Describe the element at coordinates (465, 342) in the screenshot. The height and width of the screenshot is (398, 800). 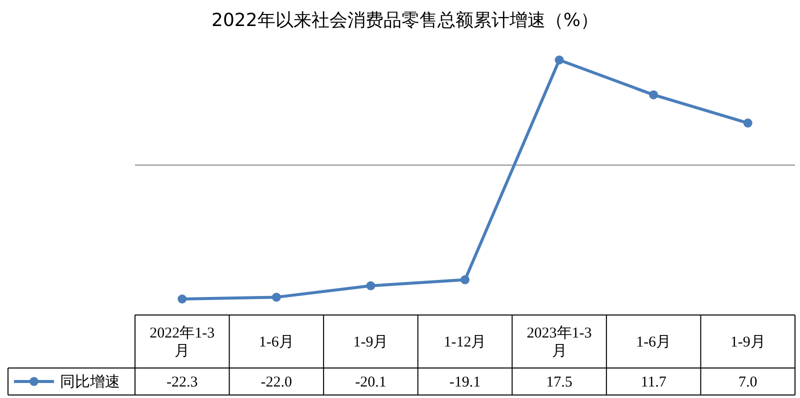
I see `x-tick-label: 1-12月` at that location.